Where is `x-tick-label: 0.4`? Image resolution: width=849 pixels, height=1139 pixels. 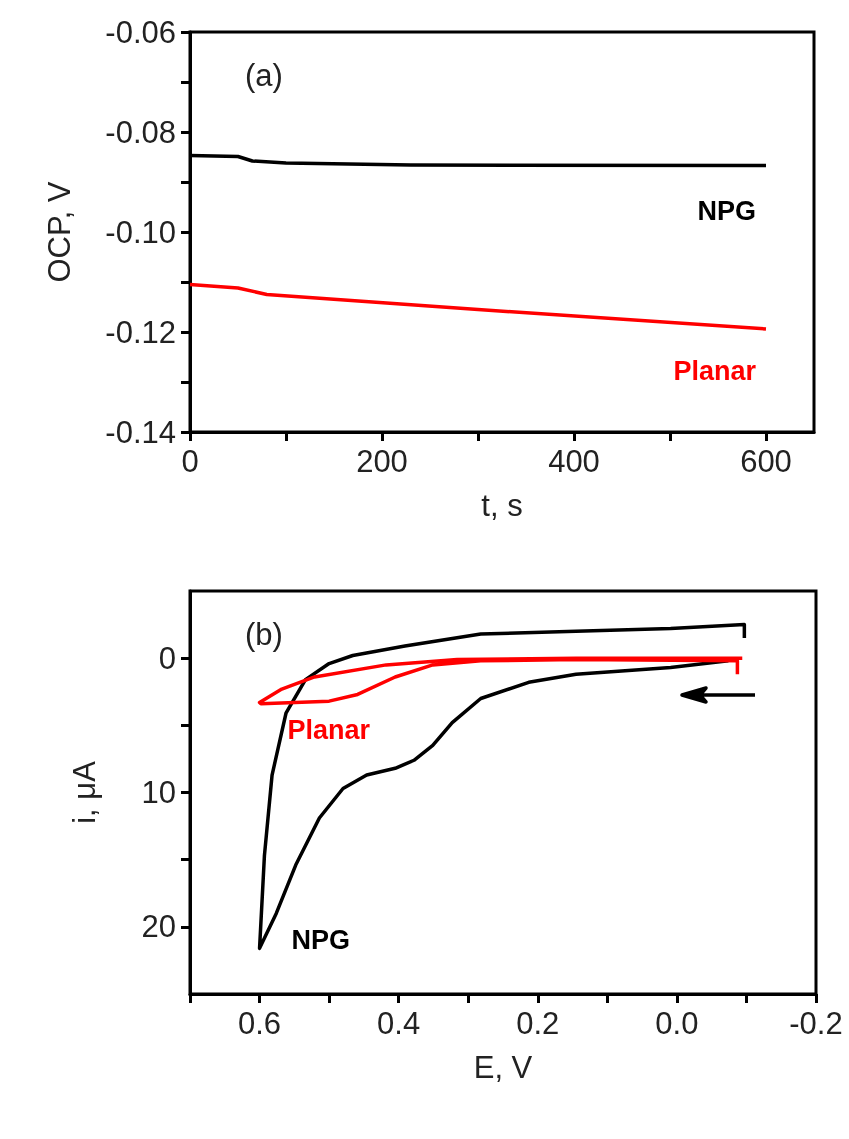
x-tick-label: 0.4 is located at coordinates (399, 1023).